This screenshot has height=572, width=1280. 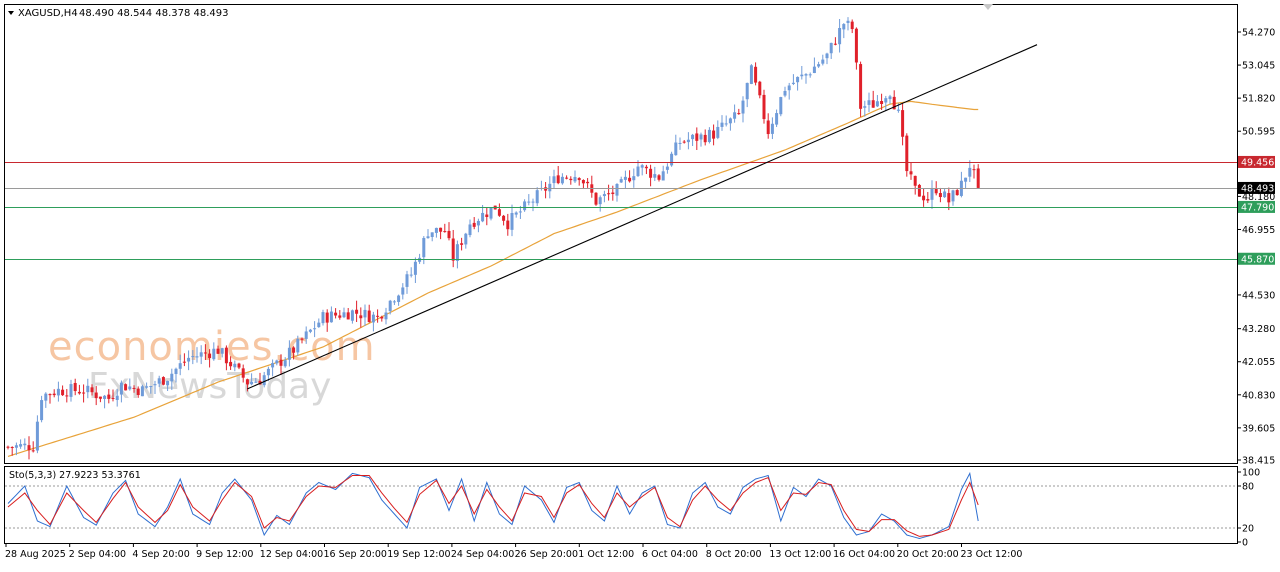 I want to click on scroll-marker-icon, so click(x=988, y=7).